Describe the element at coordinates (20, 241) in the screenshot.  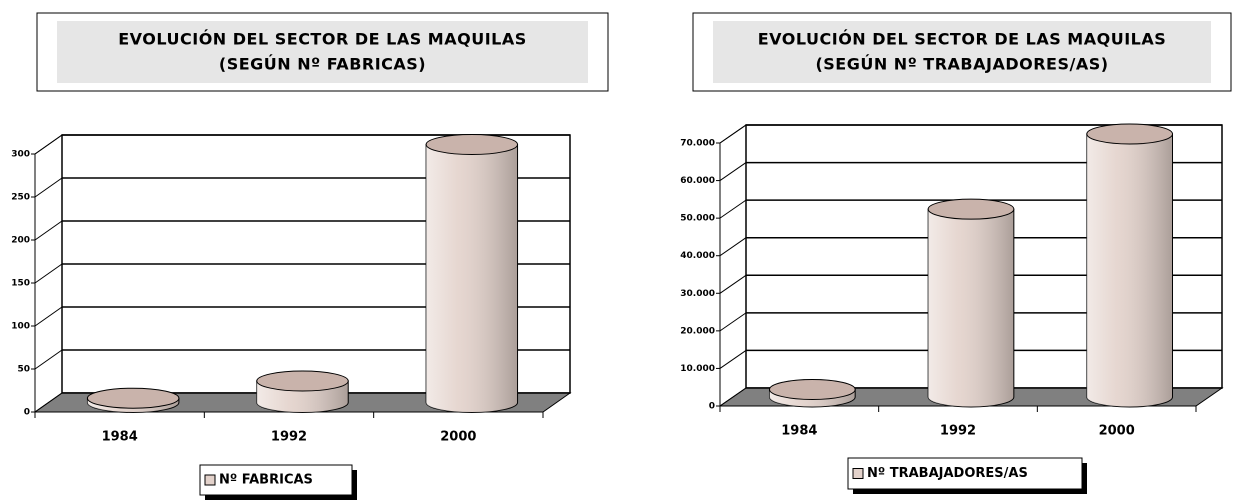
I see `y-tick-label: 200` at that location.